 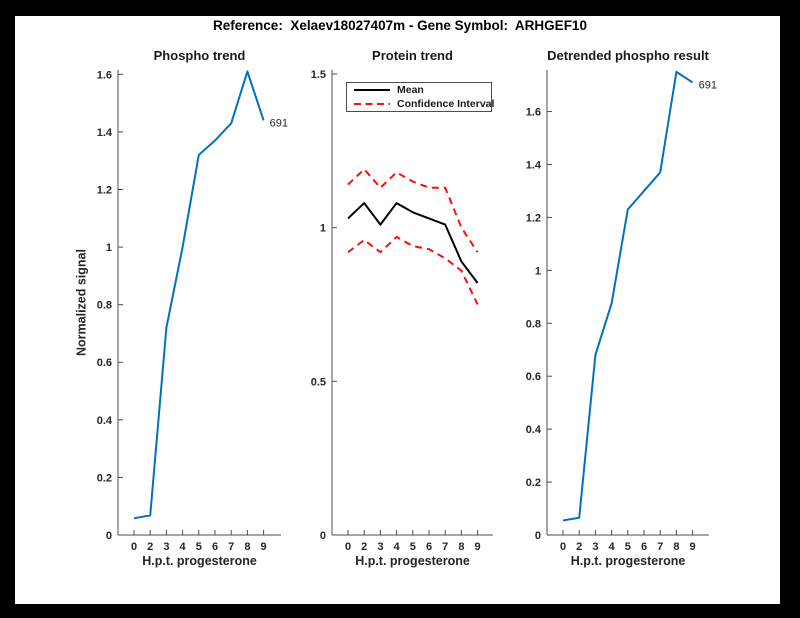 I want to click on subplot1-ytick-label: 0.4, so click(x=105, y=421).